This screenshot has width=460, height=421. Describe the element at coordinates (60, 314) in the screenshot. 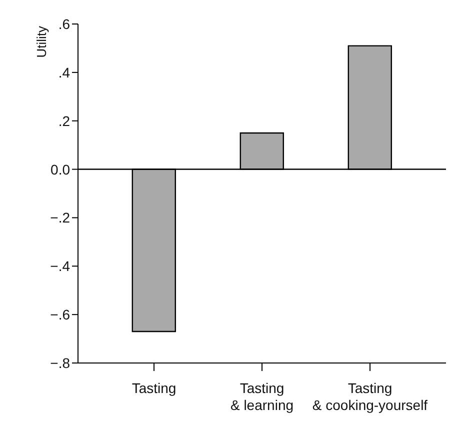

I see `y-tick-label: −.6` at that location.